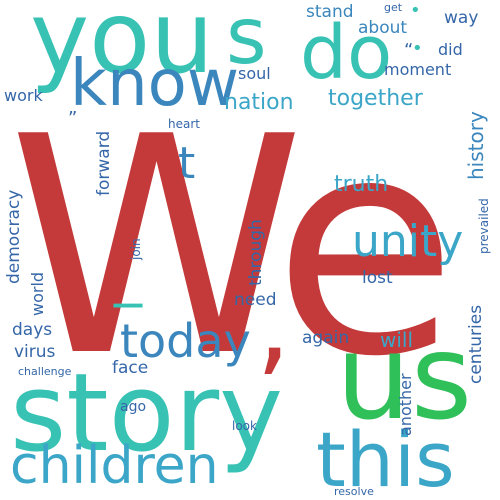  What do you see at coordinates (45, 371) in the screenshot?
I see `word-challenge: challenge` at bounding box center [45, 371].